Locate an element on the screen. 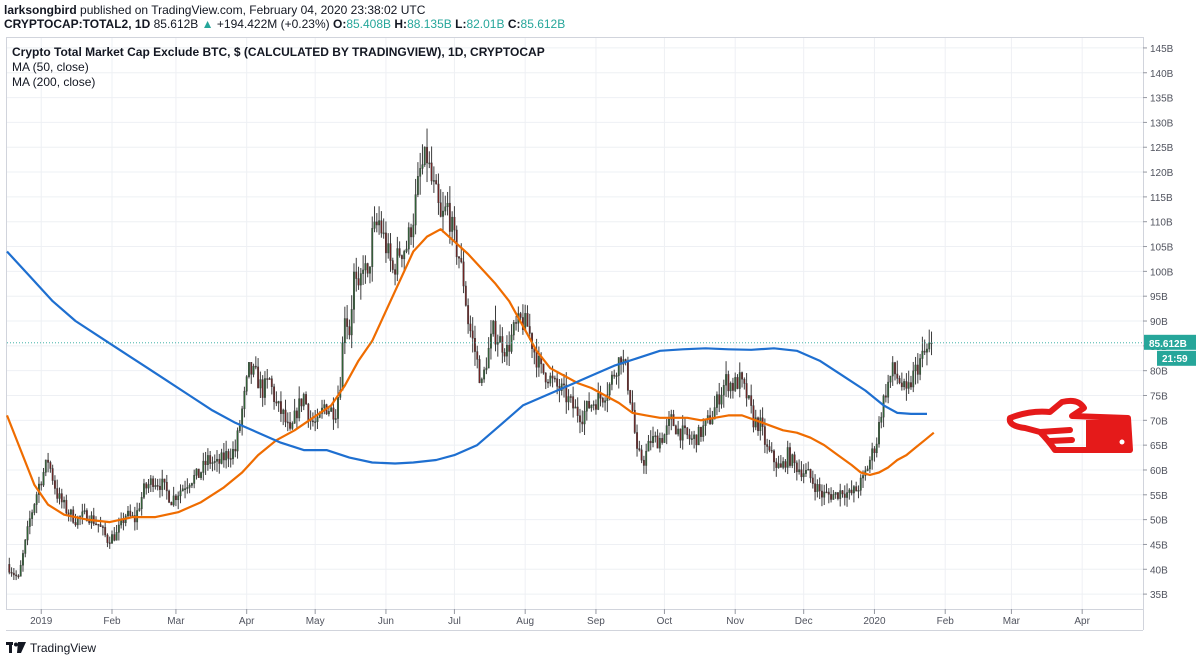  symbol-label: CRYPTOCAP:TOTAL2, 1D is located at coordinates (77, 24).